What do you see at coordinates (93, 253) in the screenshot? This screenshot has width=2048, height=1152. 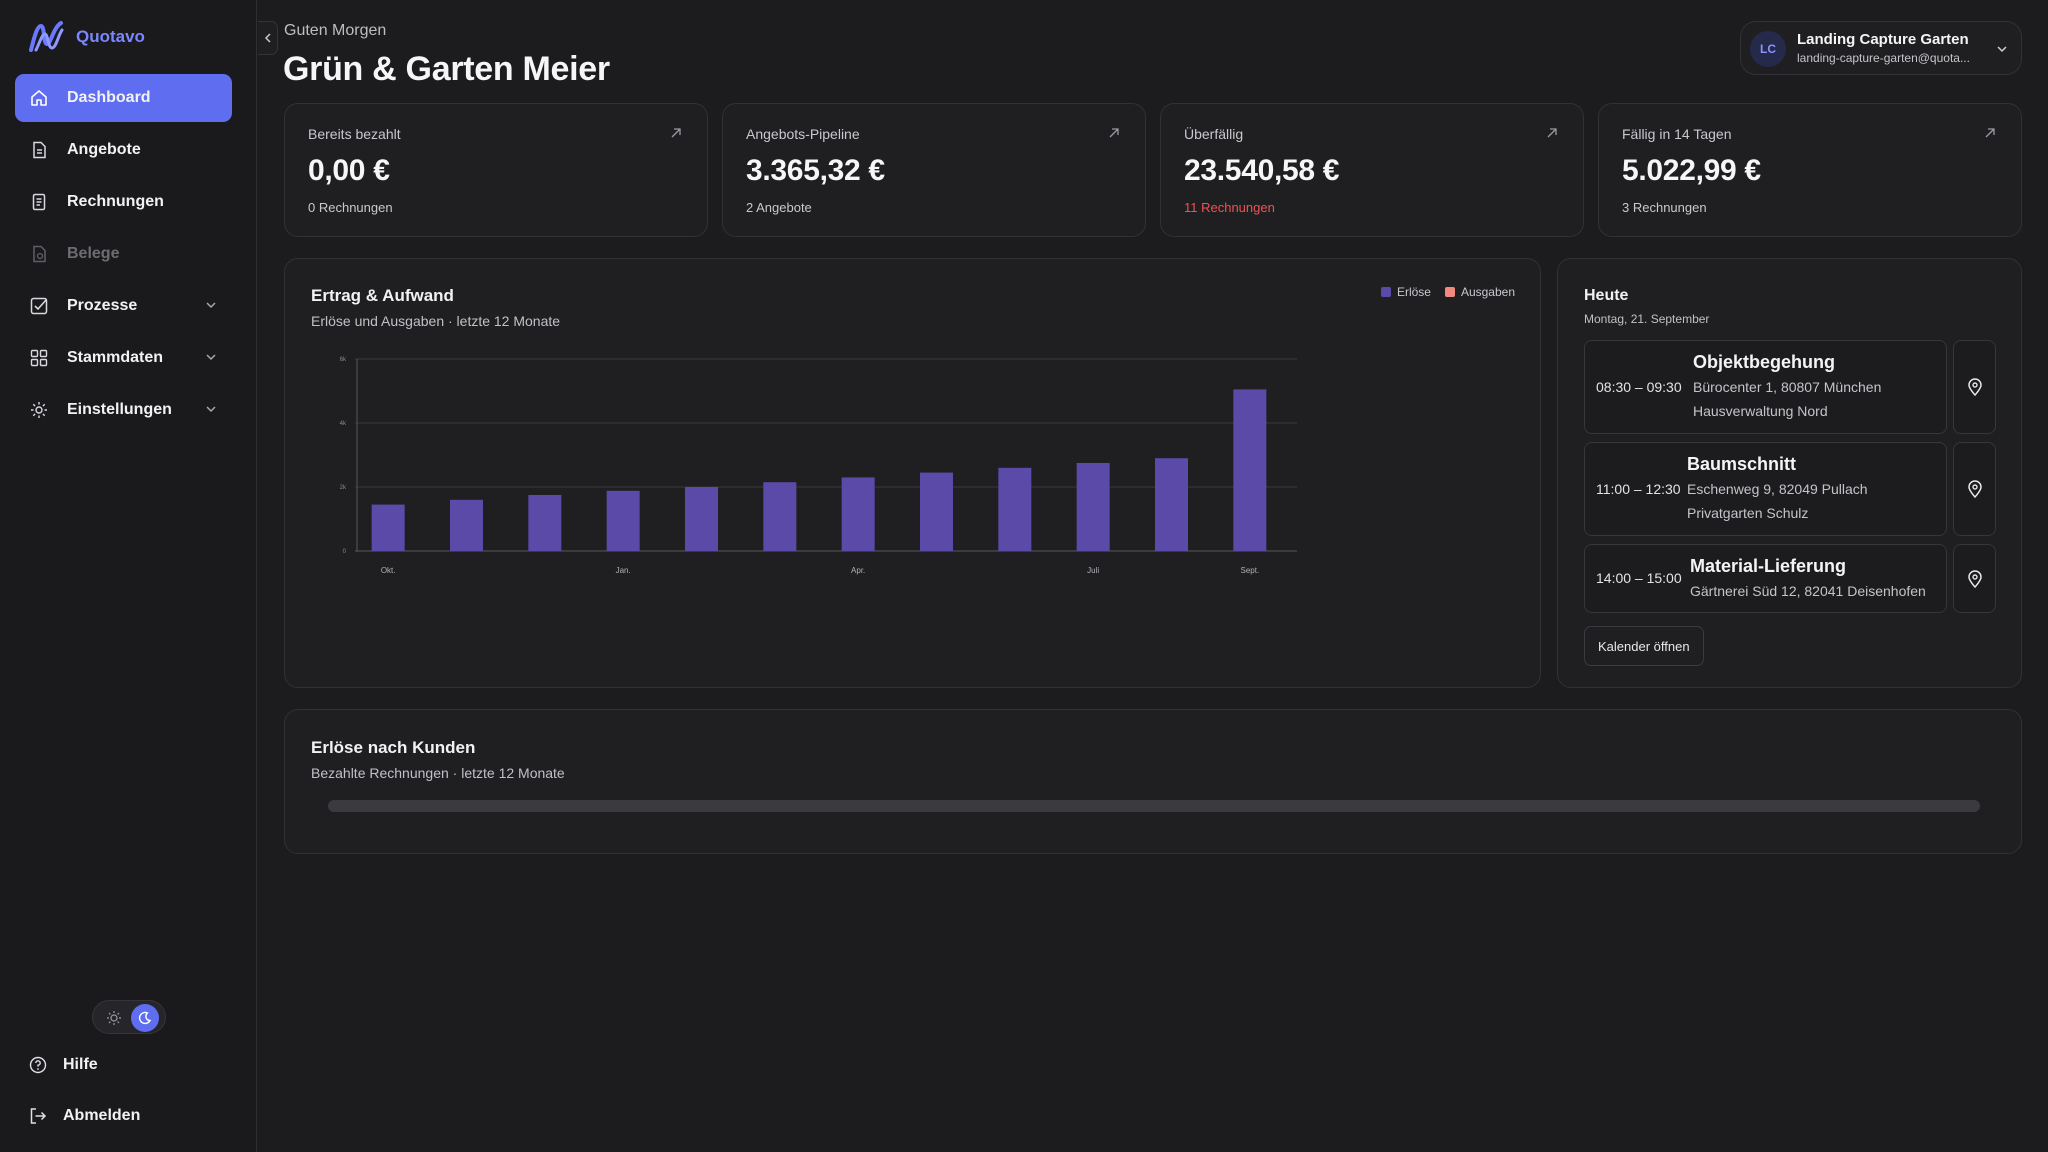 I see `sidebar-item-label: Belege` at bounding box center [93, 253].